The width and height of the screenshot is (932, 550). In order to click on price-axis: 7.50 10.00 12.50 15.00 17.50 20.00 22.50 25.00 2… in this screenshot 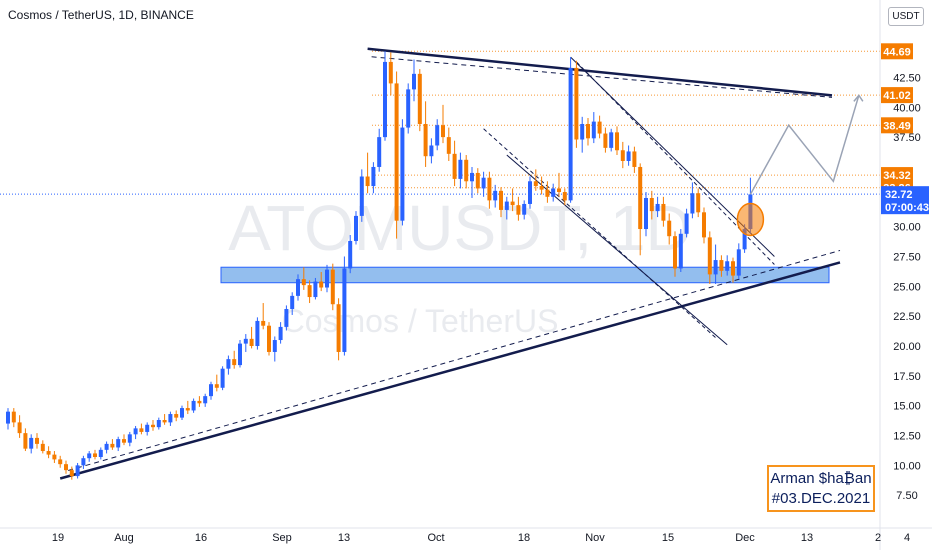, I will do `click(907, 308)`.